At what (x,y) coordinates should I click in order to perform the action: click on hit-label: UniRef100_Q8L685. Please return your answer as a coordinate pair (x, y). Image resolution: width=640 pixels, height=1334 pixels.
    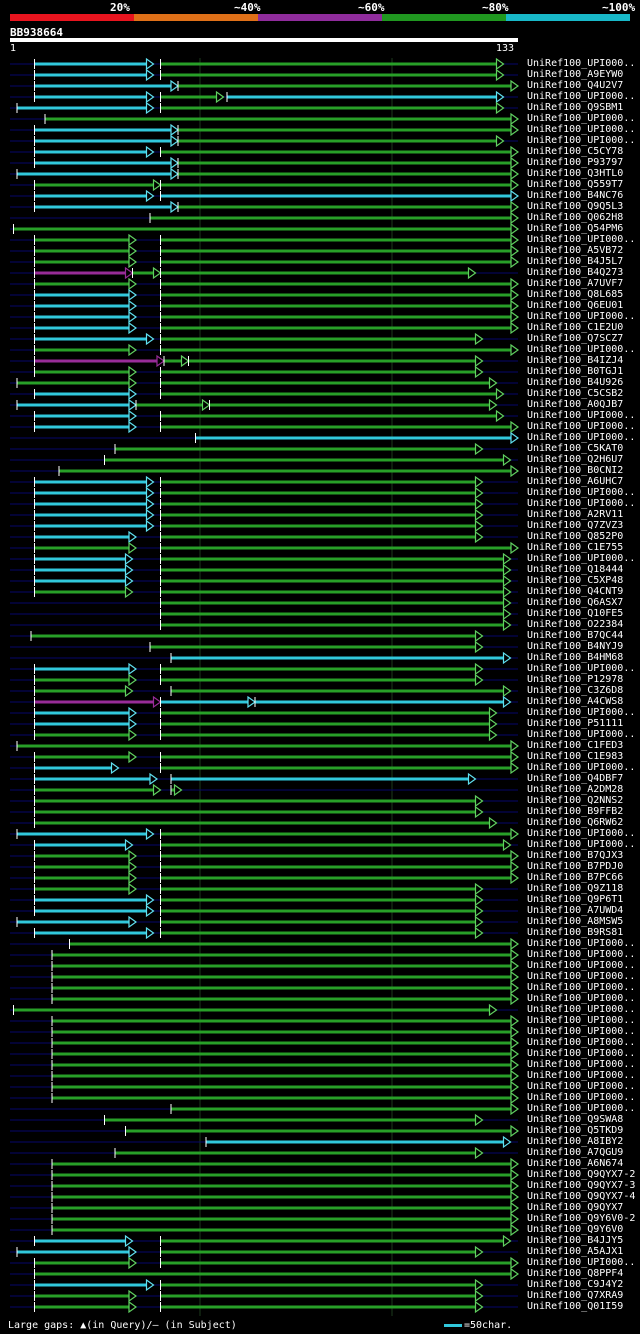
    Looking at the image, I should click on (575, 294).